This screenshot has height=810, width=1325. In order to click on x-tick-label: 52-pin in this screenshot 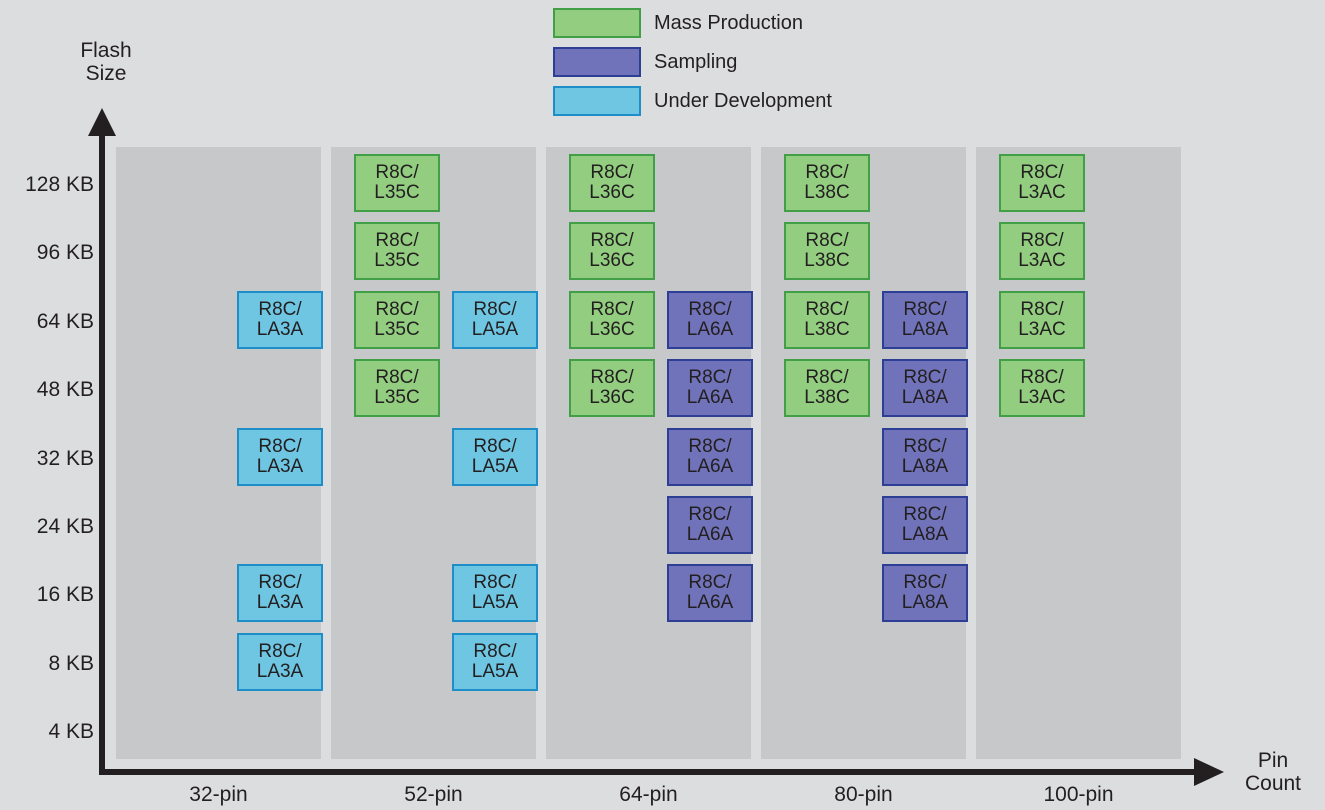, I will do `click(433, 794)`.